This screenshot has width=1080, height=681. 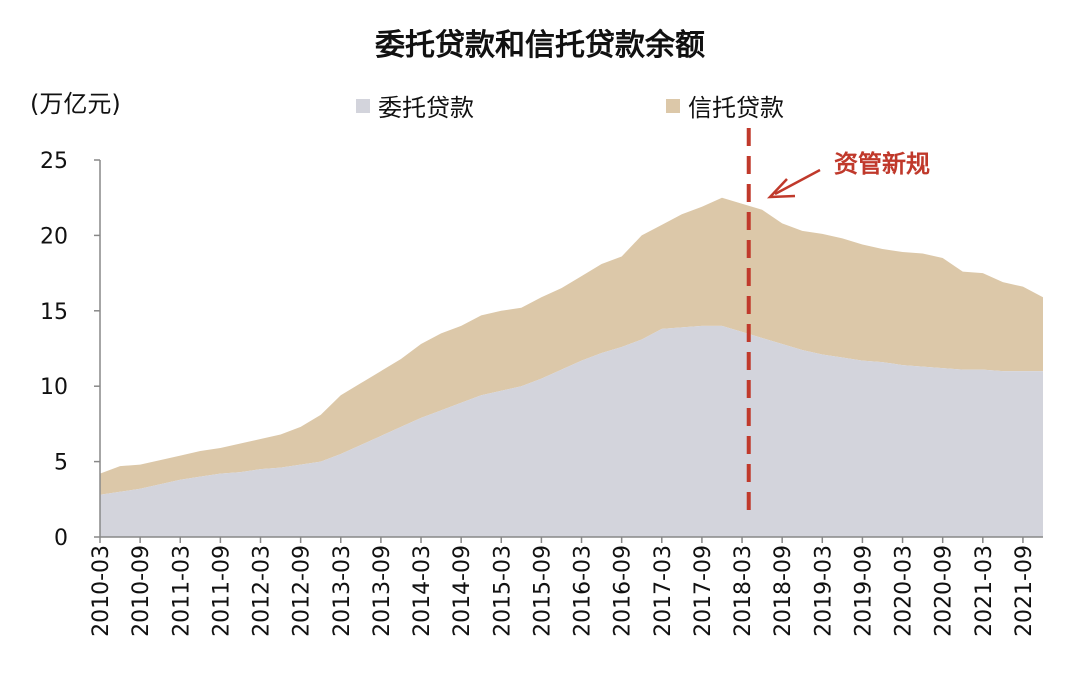 What do you see at coordinates (797, 182) in the screenshot?
I see `annotation-arrow-shaft` at bounding box center [797, 182].